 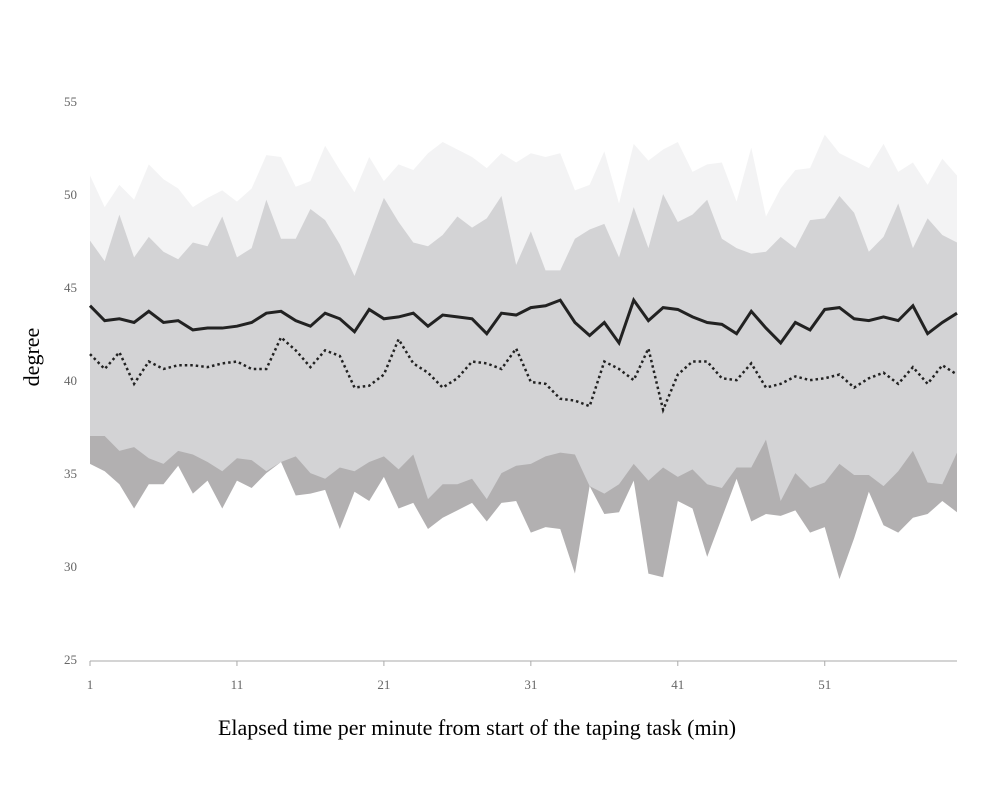 What do you see at coordinates (70, 194) in the screenshot?
I see `y-tick-label: 50` at bounding box center [70, 194].